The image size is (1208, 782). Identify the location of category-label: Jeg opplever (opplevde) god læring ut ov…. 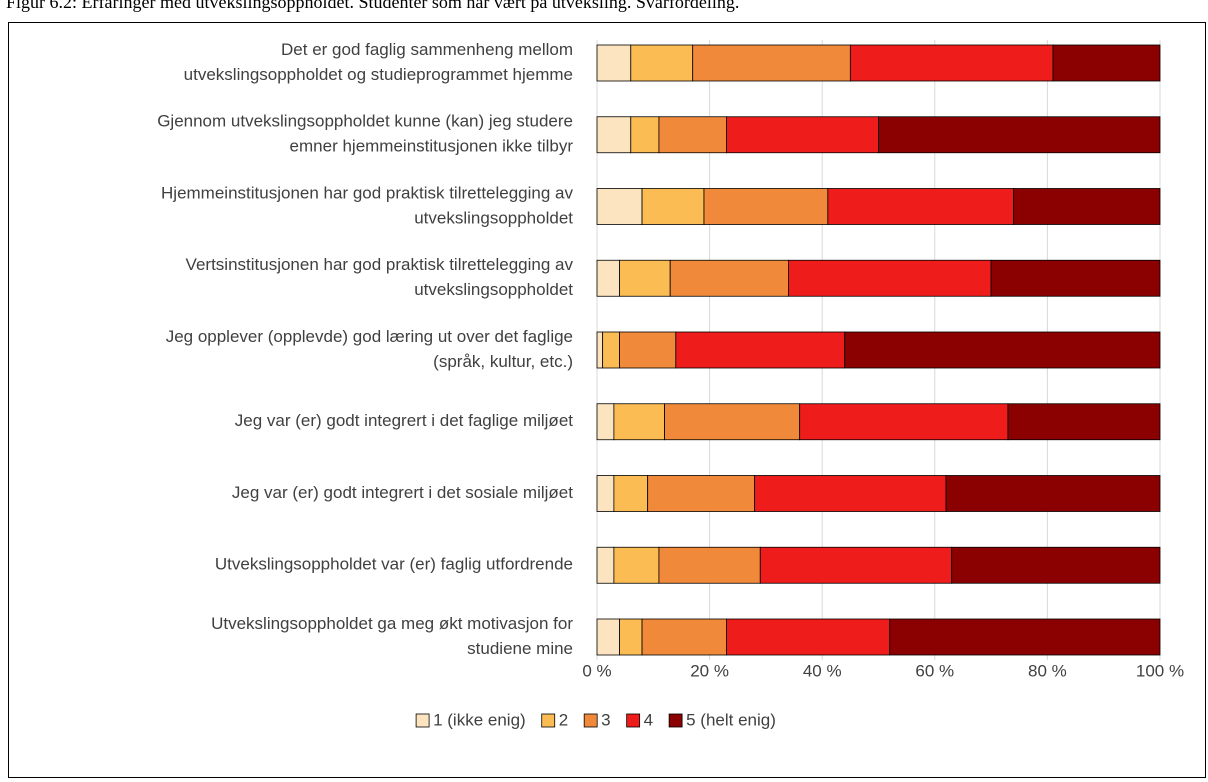
(369, 336).